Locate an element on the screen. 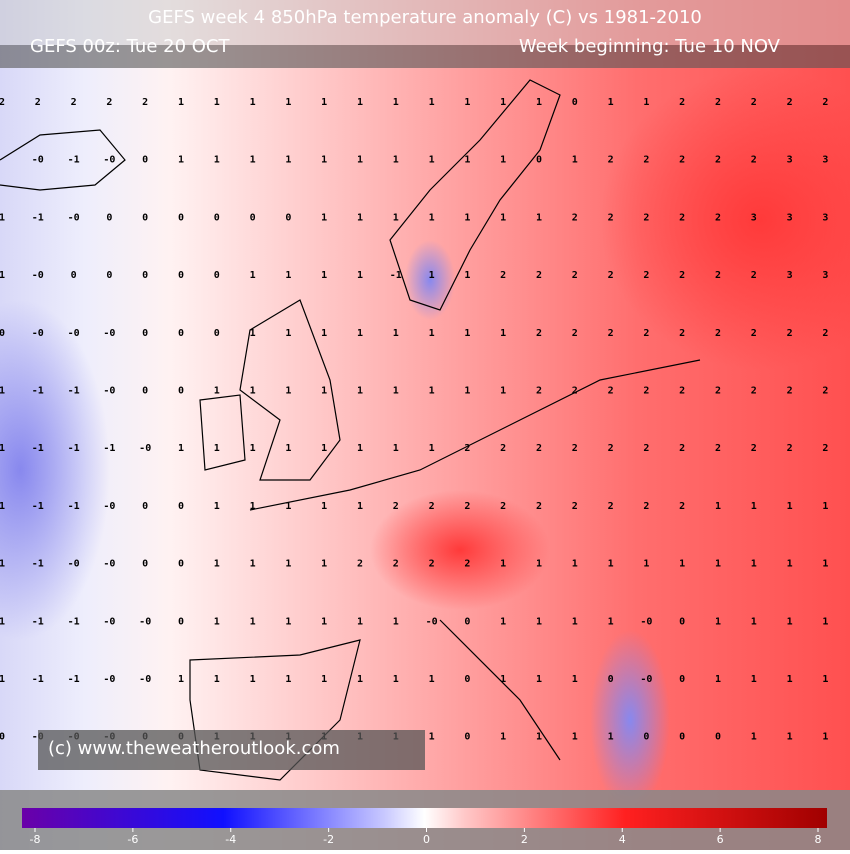 The image size is (850, 854). colorbar-tick-label: 4 is located at coordinates (622, 839).